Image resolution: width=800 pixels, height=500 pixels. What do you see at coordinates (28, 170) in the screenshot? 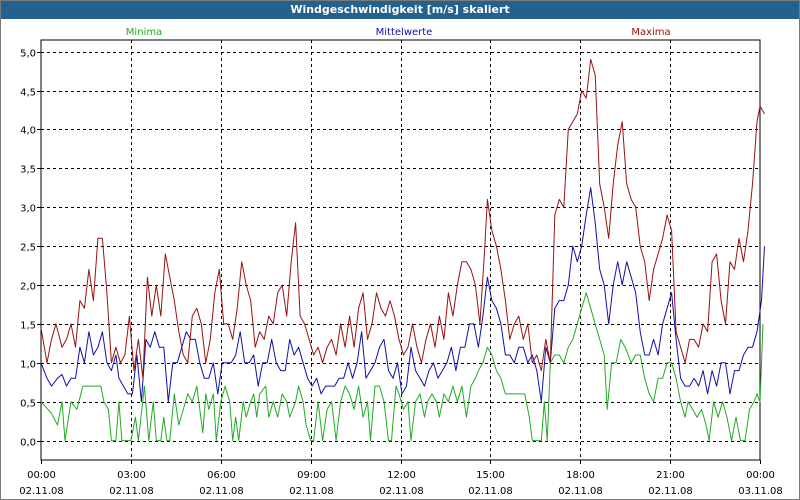
I see `y-tick-label: 3,5` at bounding box center [28, 170].